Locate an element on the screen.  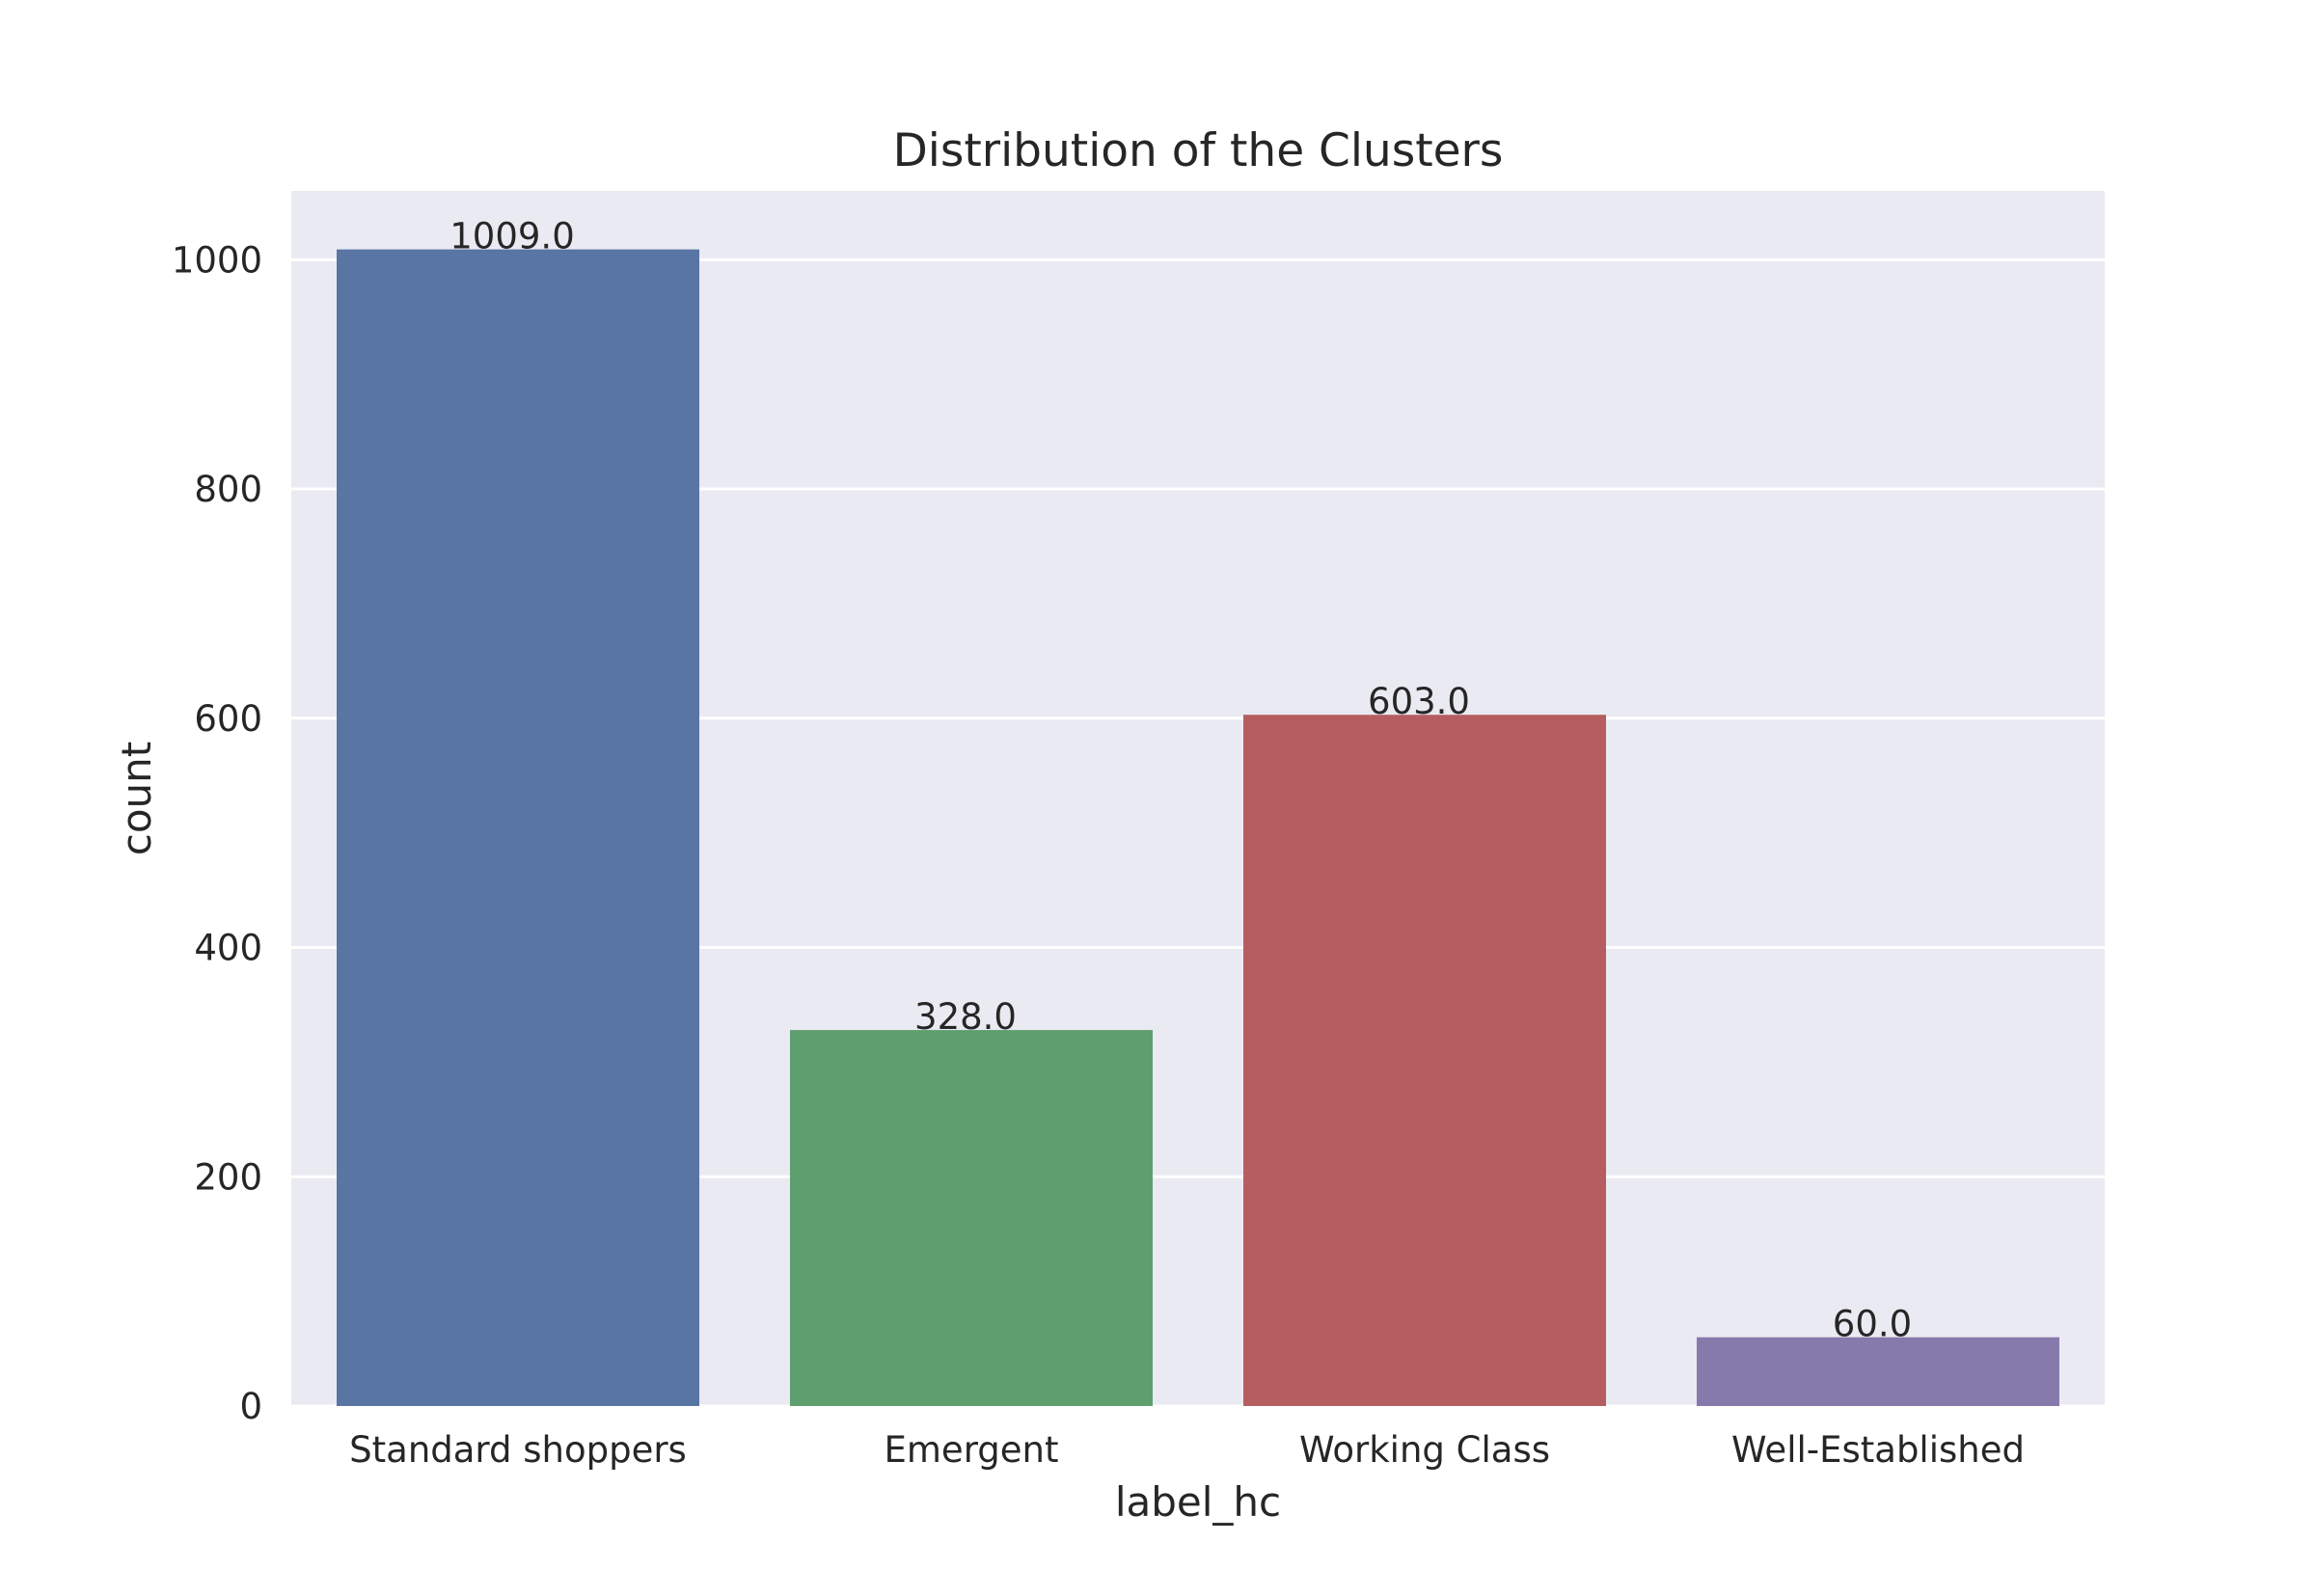
chart-title: Distribution of the Clusters is located at coordinates (1198, 151).